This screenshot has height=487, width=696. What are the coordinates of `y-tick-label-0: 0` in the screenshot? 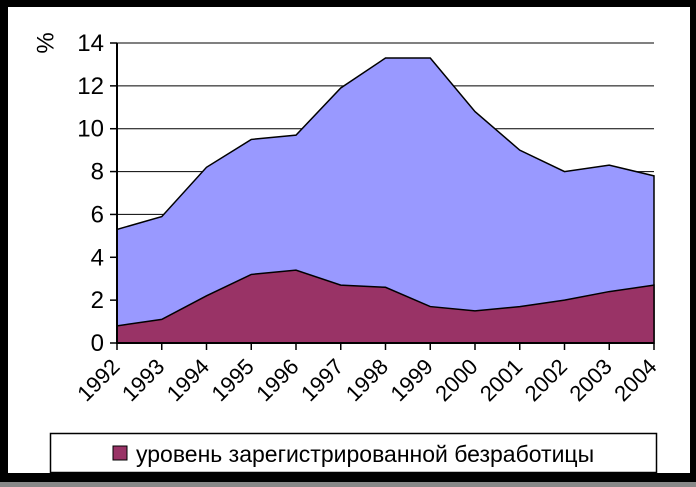 It's located at (97, 343).